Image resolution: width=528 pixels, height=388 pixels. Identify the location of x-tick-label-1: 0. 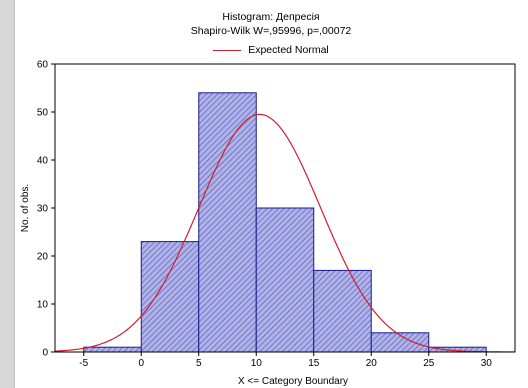
(141, 363).